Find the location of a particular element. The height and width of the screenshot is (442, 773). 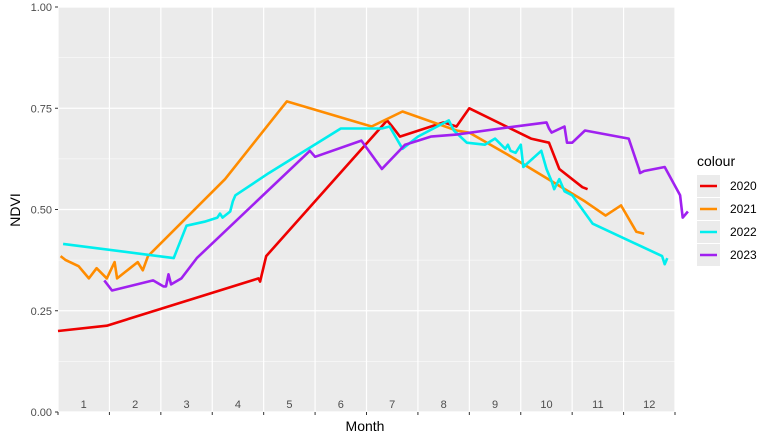

x-axis-title: Month is located at coordinates (365, 426).